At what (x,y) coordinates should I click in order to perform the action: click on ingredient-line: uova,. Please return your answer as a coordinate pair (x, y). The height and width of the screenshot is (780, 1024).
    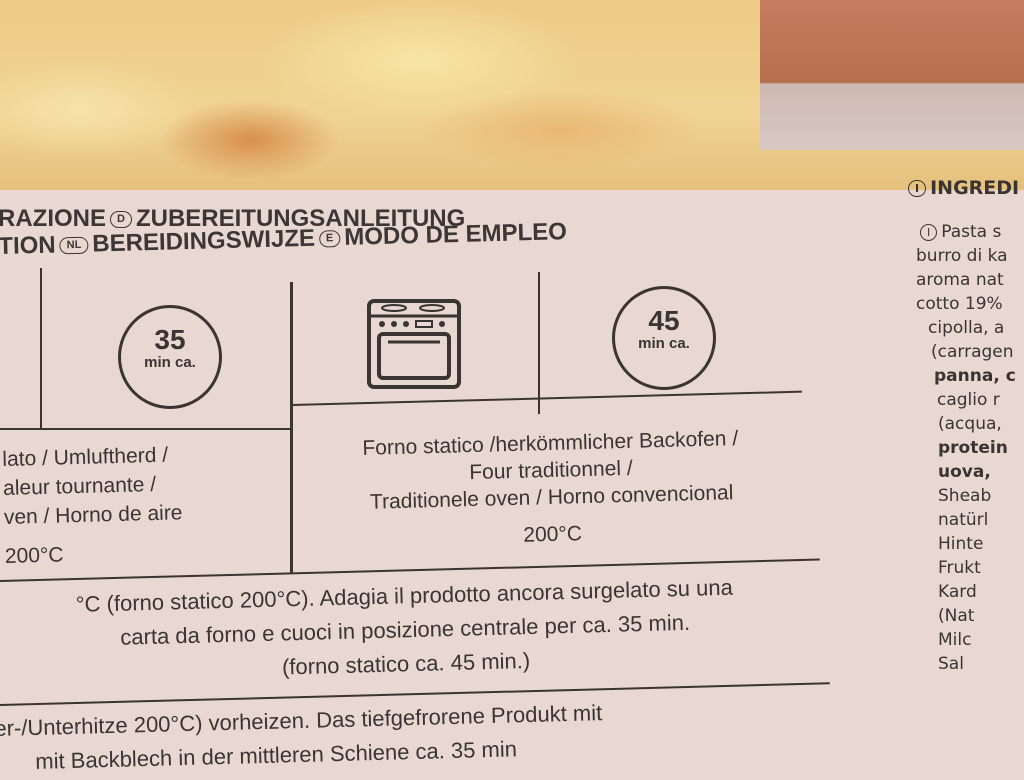
    Looking at the image, I should click on (964, 472).